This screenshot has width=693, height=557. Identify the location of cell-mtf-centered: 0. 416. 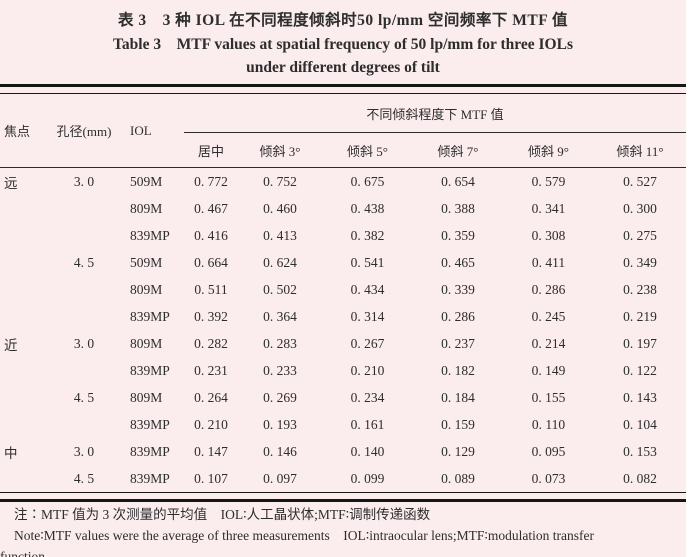
(211, 235).